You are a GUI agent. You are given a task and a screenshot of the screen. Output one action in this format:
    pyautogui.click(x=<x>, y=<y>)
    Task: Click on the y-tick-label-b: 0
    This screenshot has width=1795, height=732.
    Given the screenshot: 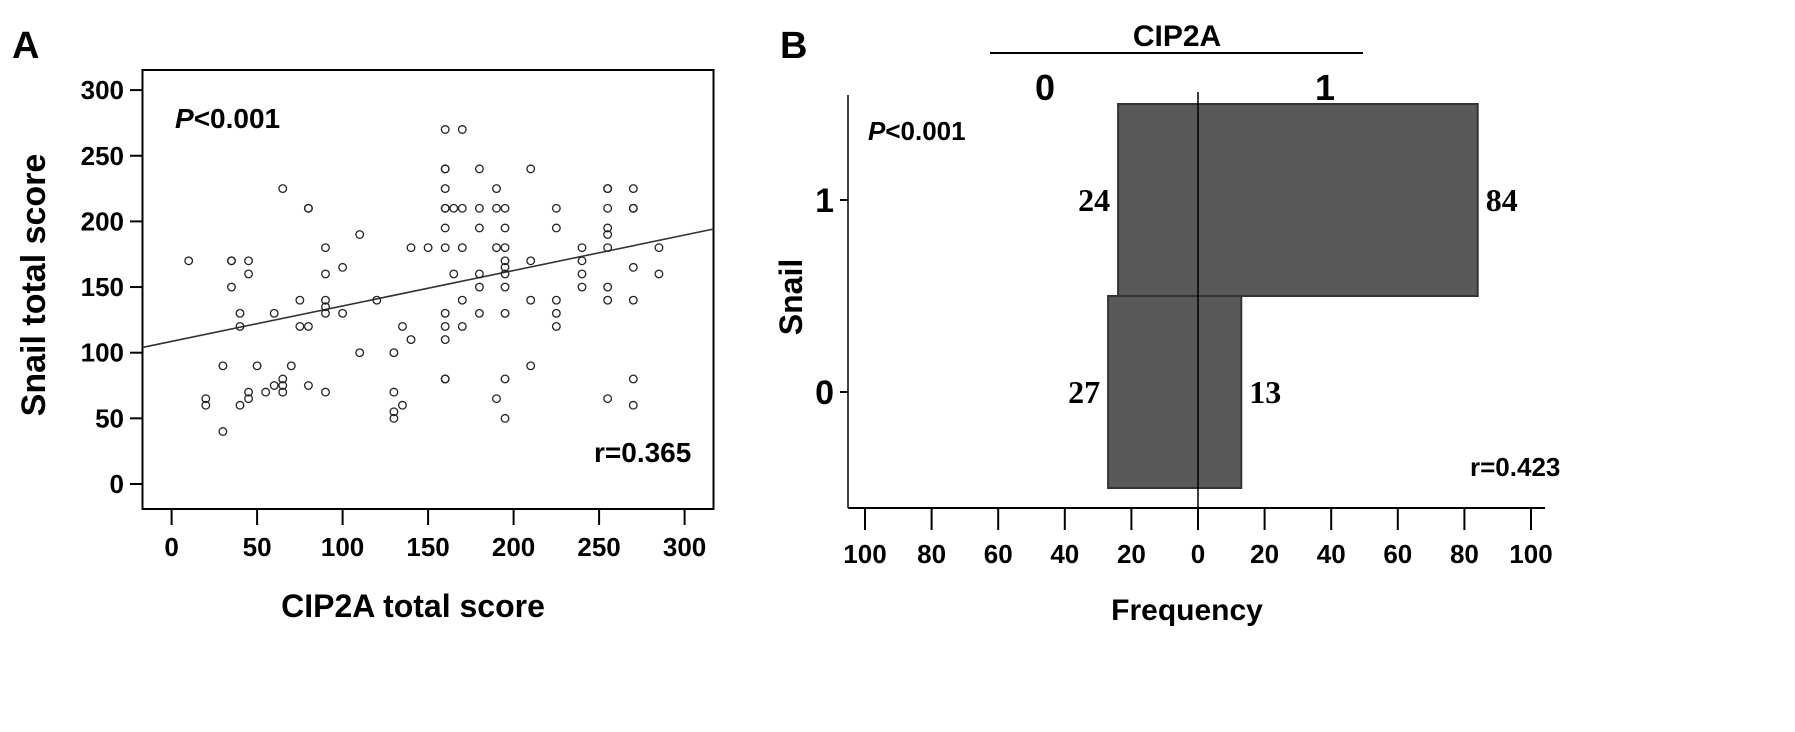 What is the action you would take?
    pyautogui.click(x=824, y=393)
    